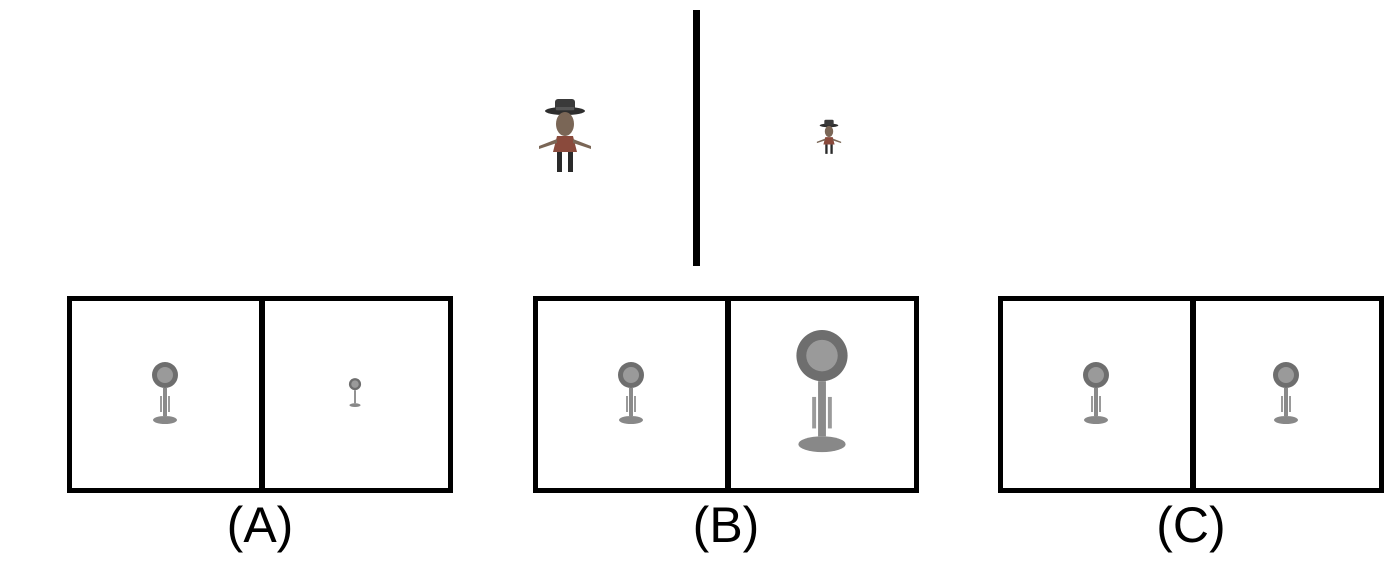 The height and width of the screenshot is (574, 1395). I want to click on option-b-panel, so click(726, 394).